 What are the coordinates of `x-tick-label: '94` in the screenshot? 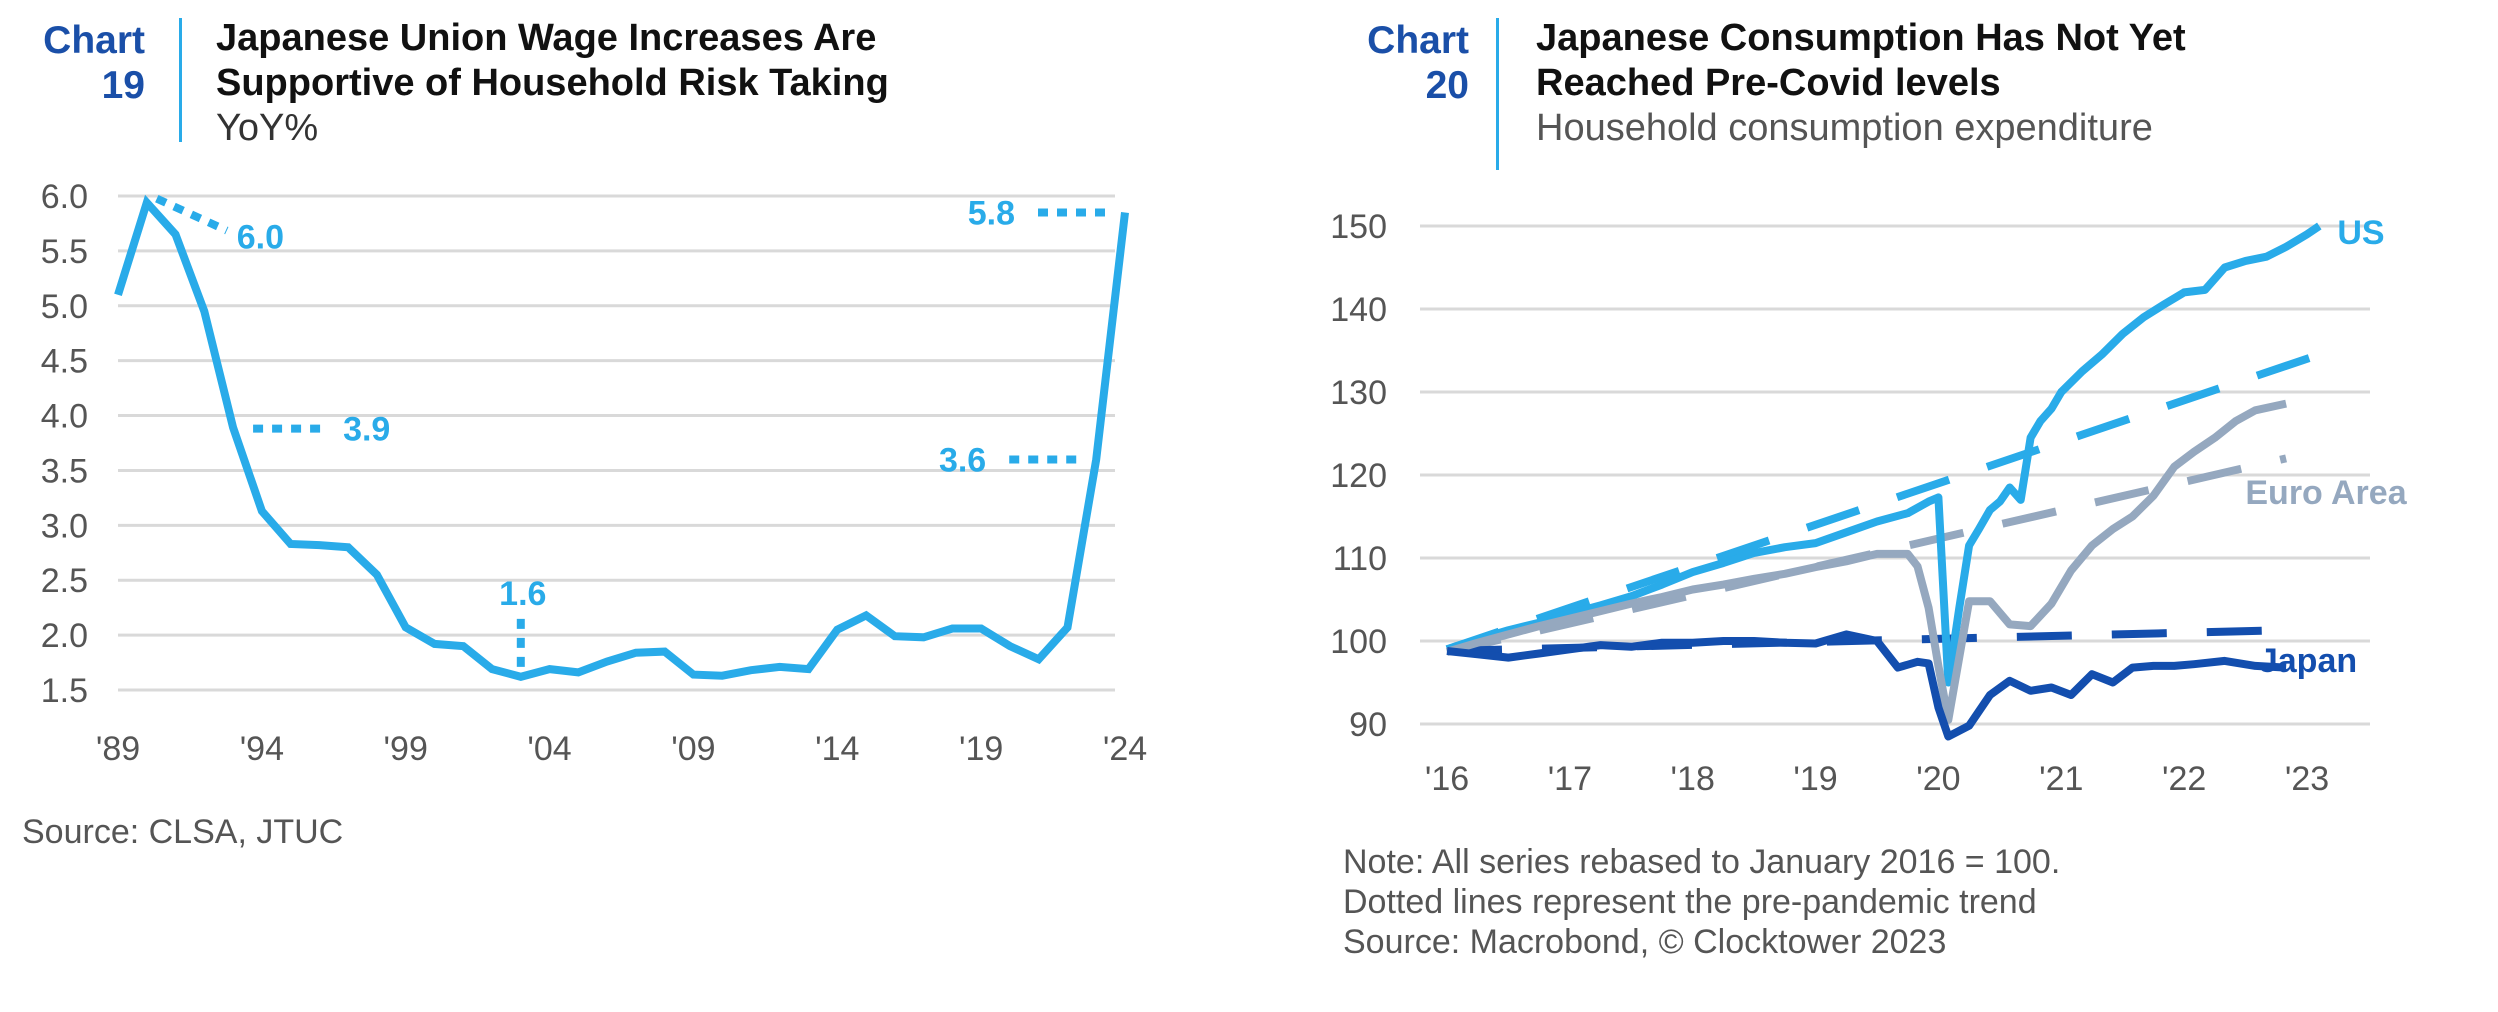 It's located at (262, 749).